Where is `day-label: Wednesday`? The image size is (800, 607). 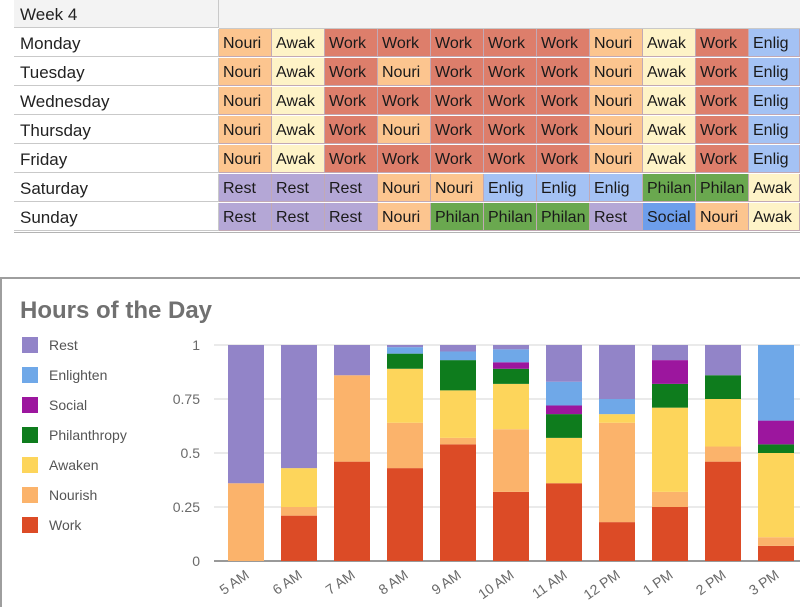 day-label: Wednesday is located at coordinates (116, 101).